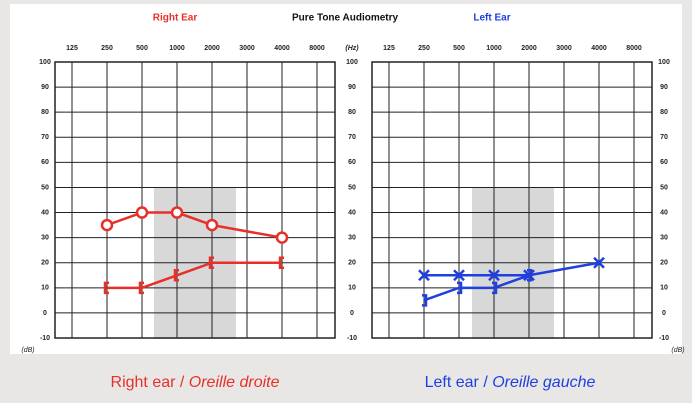  I want to click on caption-italic: Oreille droite, so click(234, 382).